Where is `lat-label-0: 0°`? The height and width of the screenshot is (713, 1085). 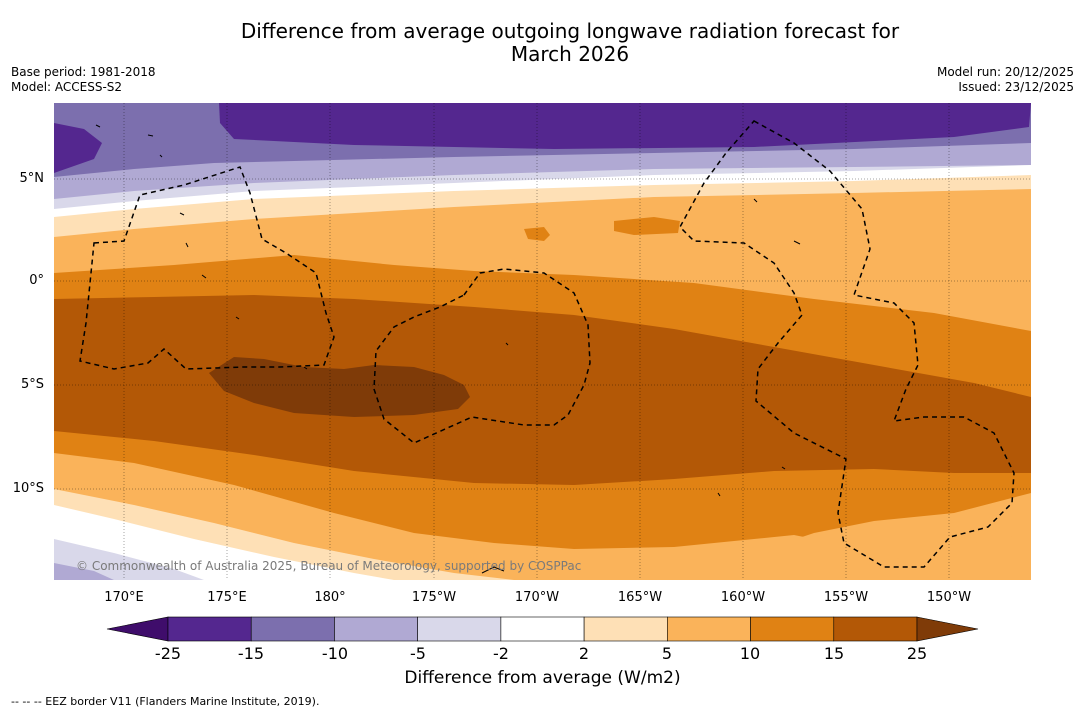
lat-label-0: 0° is located at coordinates (36, 280).